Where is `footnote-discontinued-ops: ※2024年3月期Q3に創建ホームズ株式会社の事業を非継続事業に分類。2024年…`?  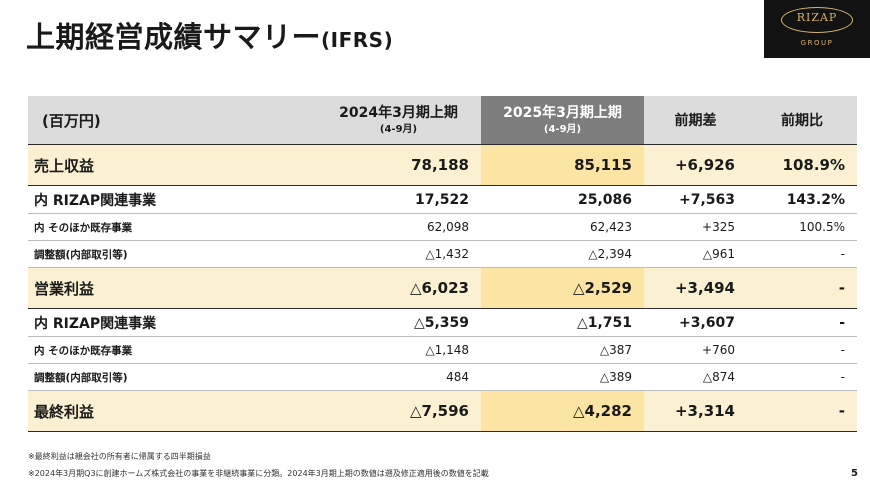 footnote-discontinued-ops: ※2024年3月期Q3に創建ホームズ株式会社の事業を非継続事業に分類。2024年… is located at coordinates (258, 473).